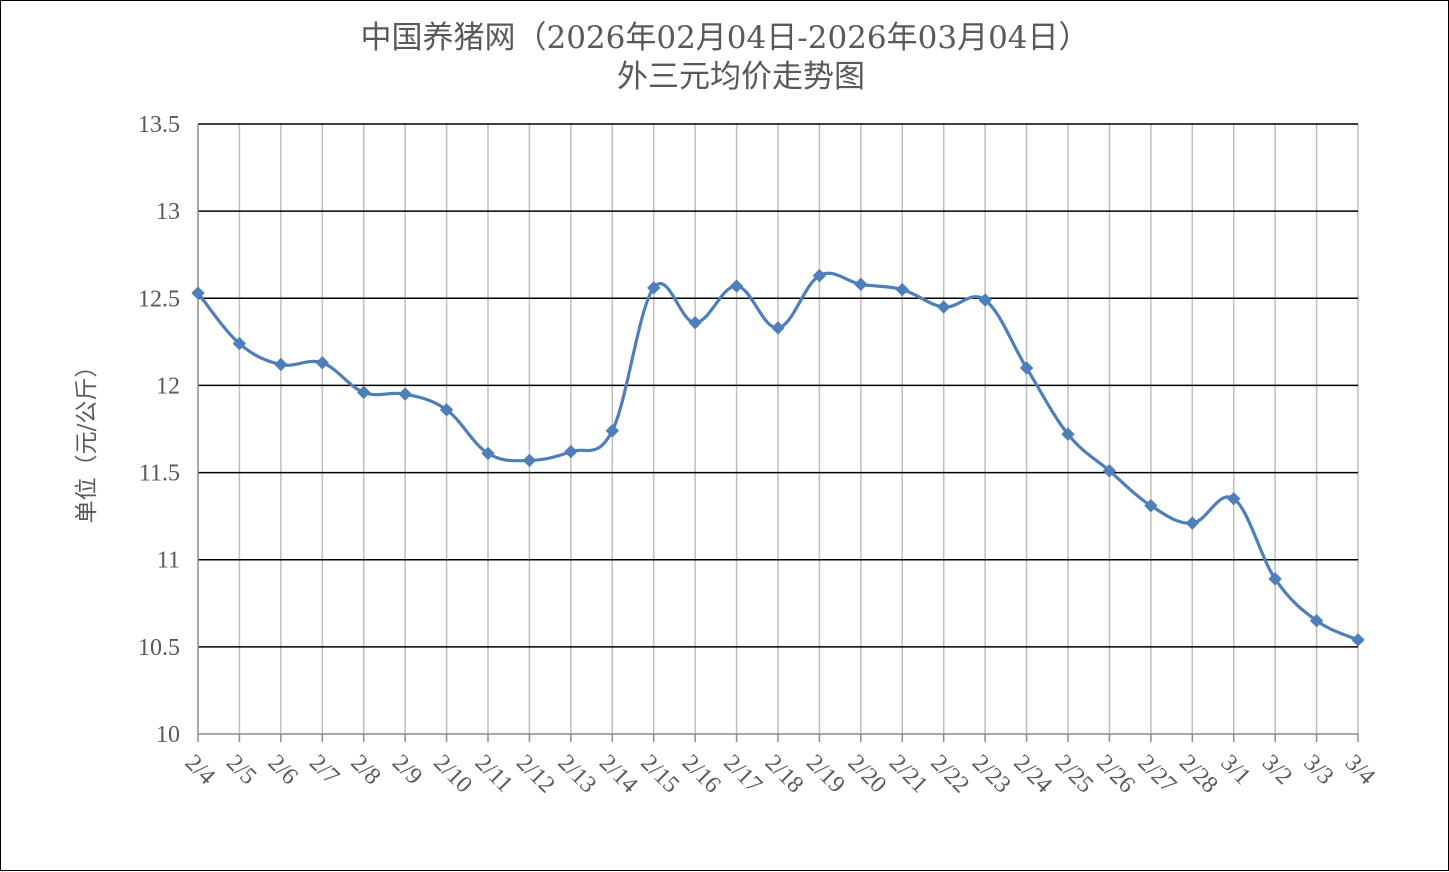 The height and width of the screenshot is (872, 1449). What do you see at coordinates (1235, 770) in the screenshot?
I see `x-tick-label: 3/1` at bounding box center [1235, 770].